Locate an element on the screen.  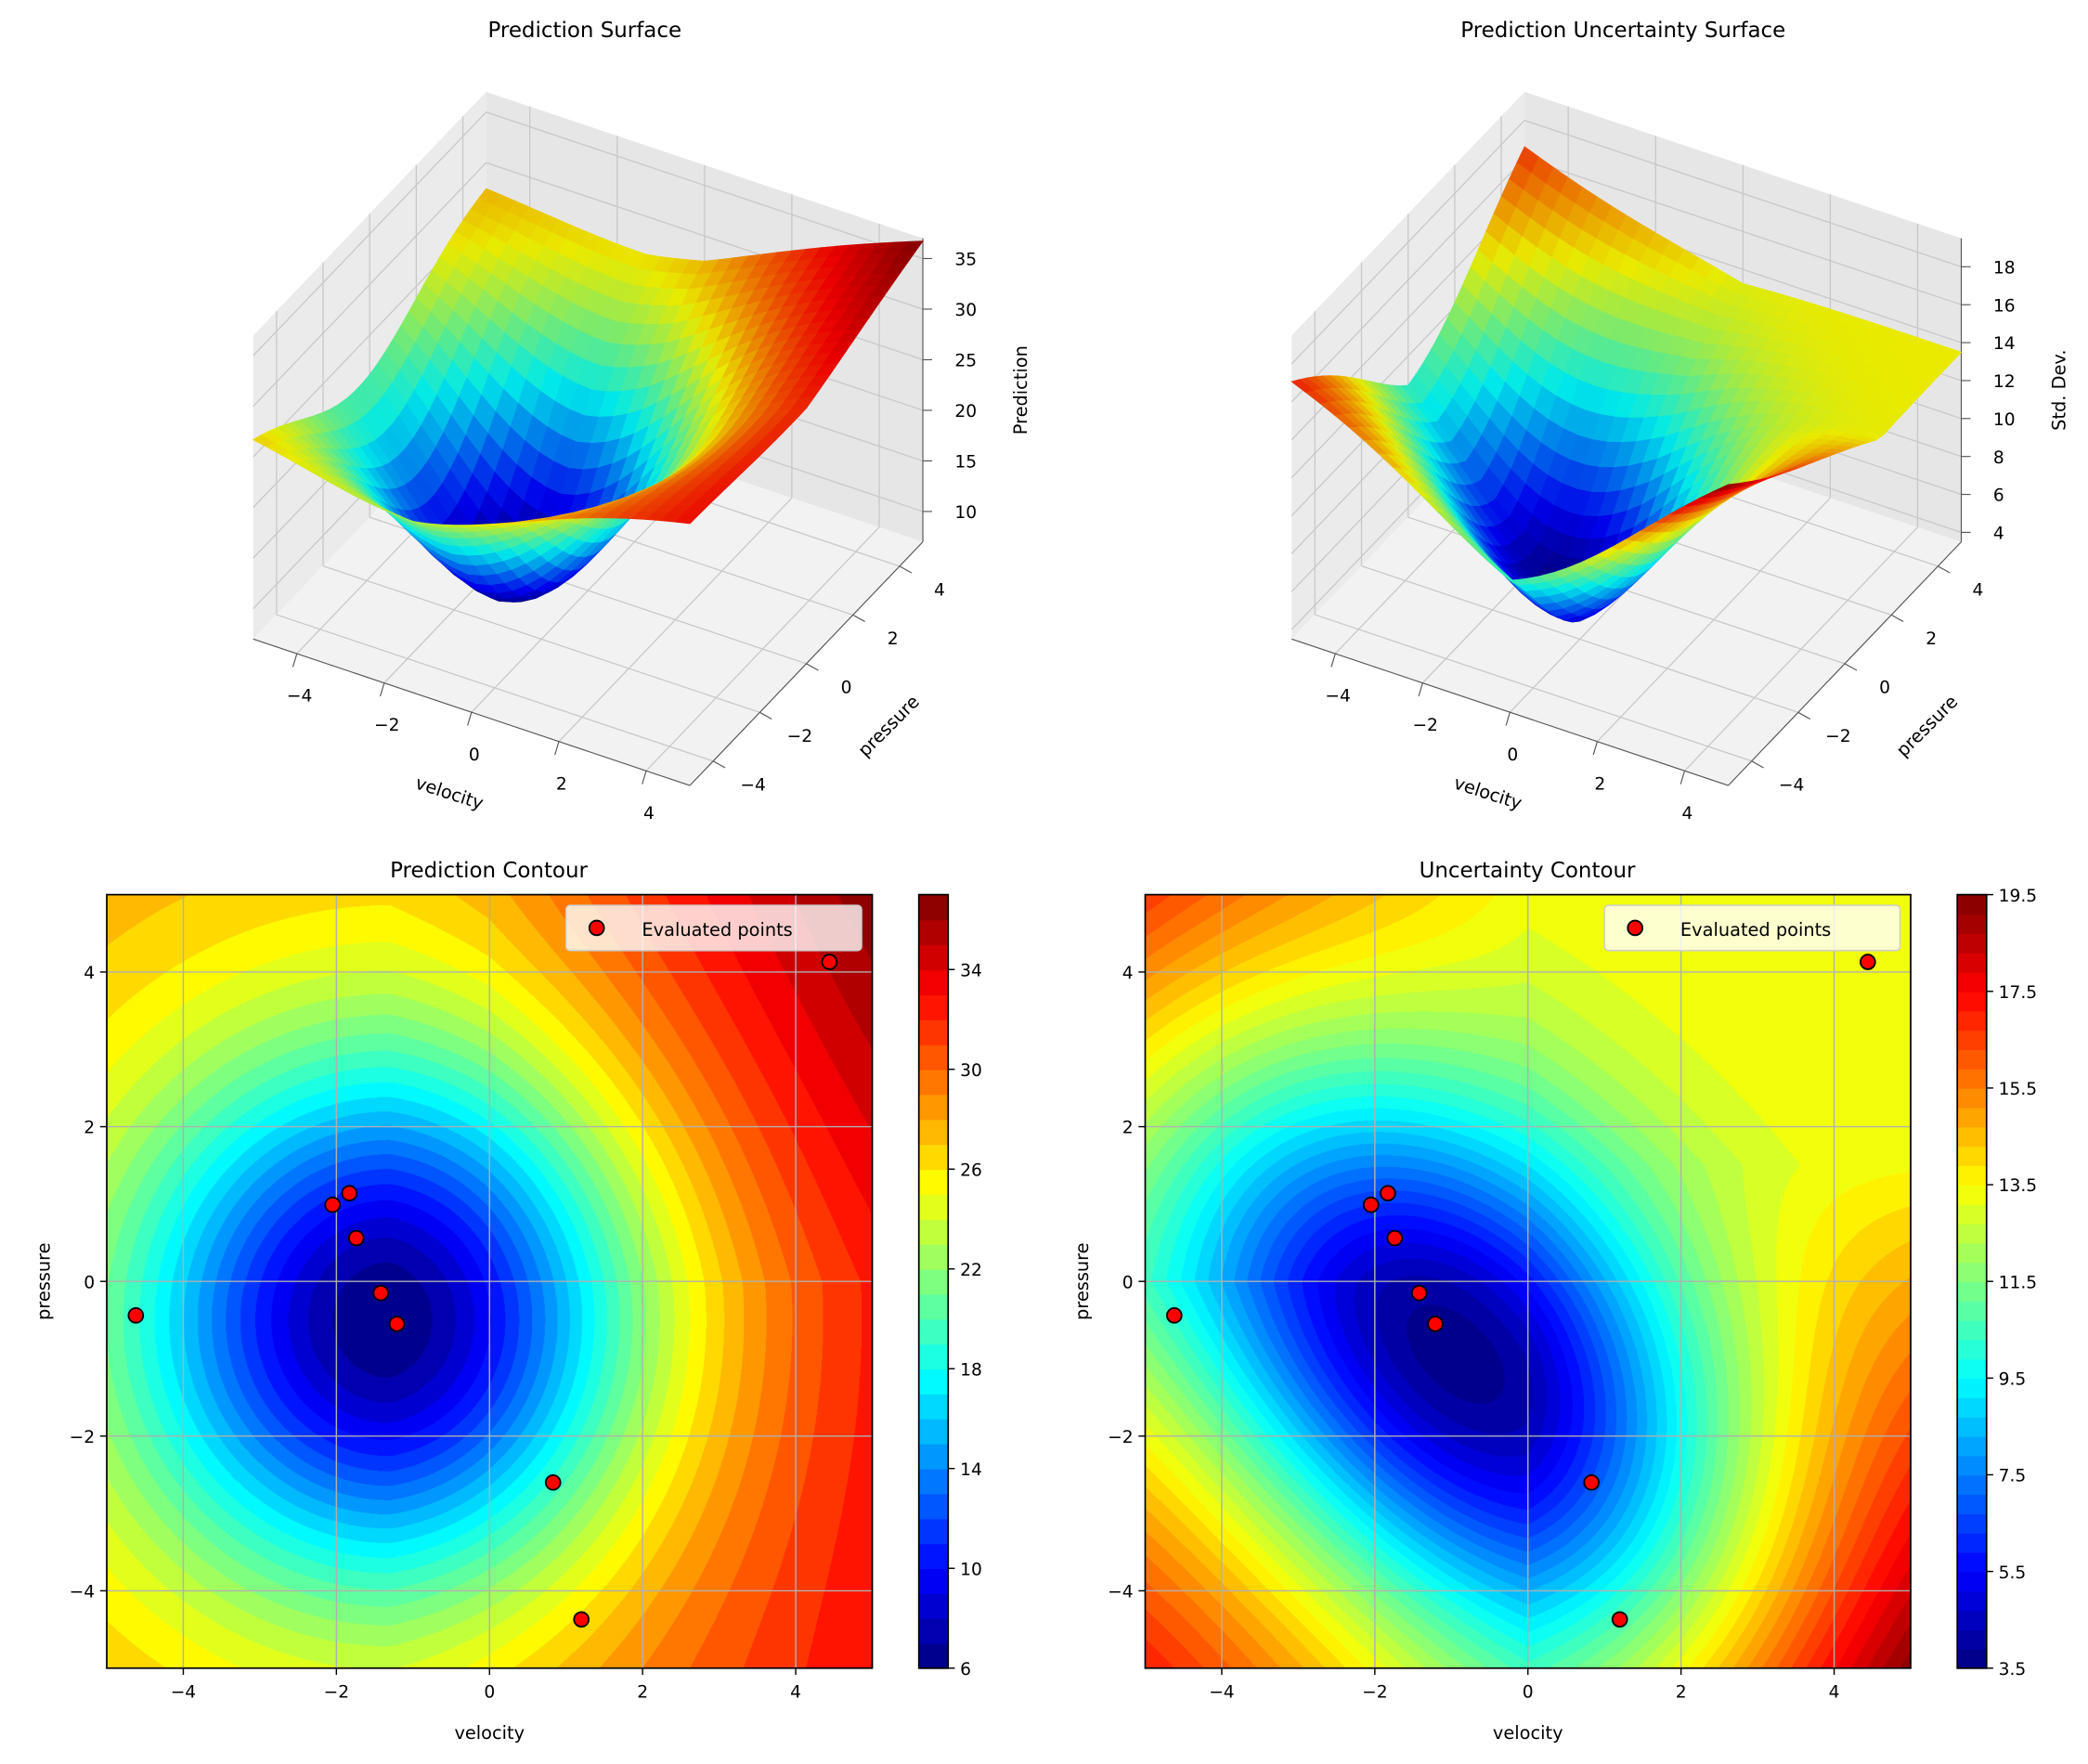
floor-gridline is located at coordinates (762, 649).